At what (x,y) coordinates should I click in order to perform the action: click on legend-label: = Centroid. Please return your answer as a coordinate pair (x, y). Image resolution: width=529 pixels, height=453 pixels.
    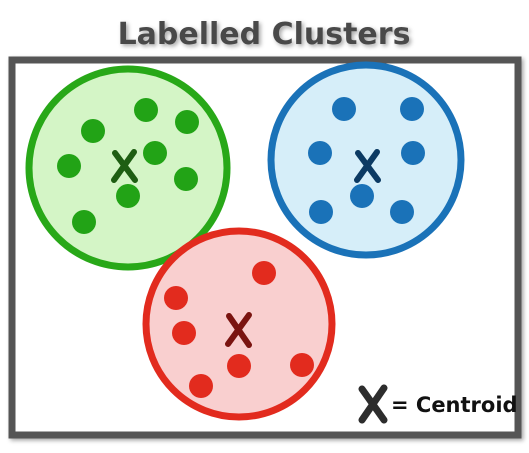
    Looking at the image, I should click on (454, 405).